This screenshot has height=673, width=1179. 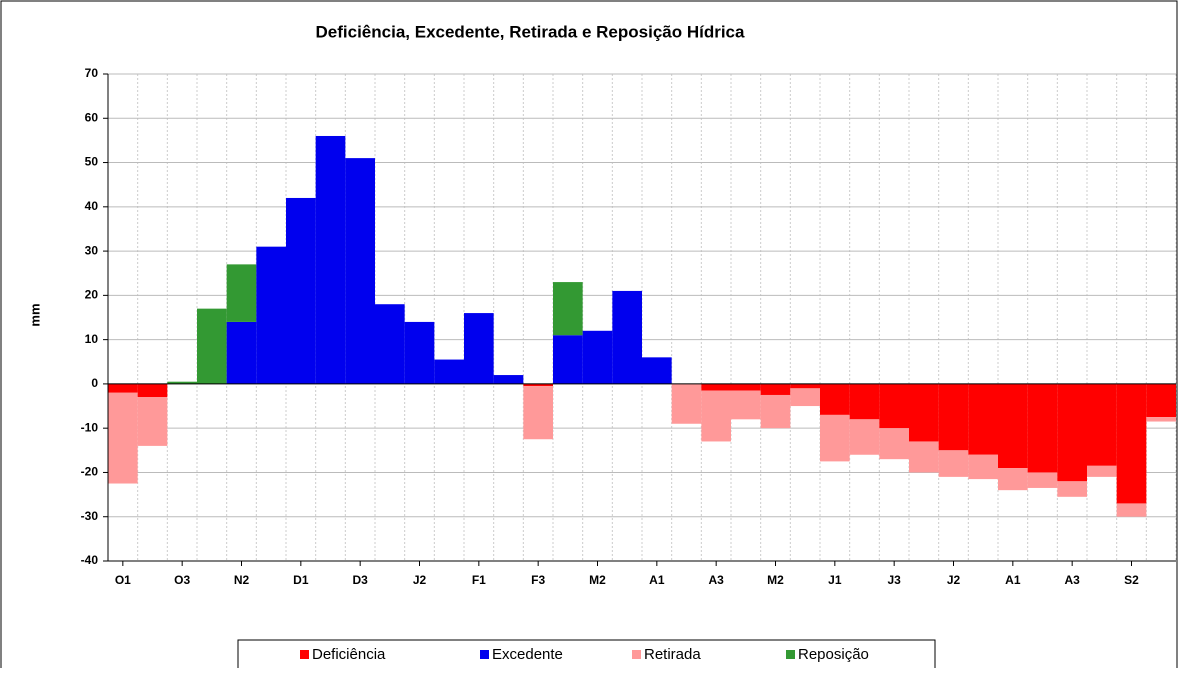 I want to click on y-tick-label: 20, so click(x=92, y=295).